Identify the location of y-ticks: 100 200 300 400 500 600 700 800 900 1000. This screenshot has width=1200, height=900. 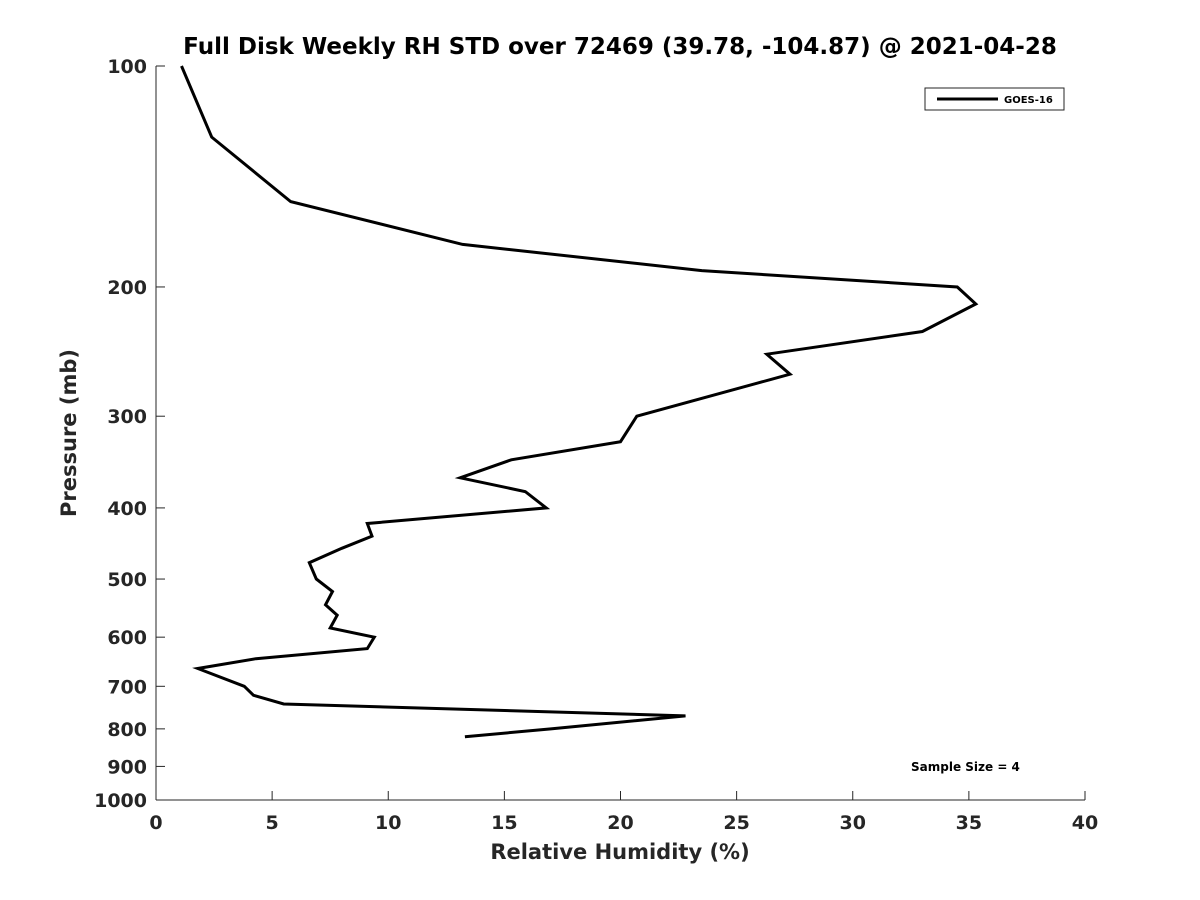
(129, 434).